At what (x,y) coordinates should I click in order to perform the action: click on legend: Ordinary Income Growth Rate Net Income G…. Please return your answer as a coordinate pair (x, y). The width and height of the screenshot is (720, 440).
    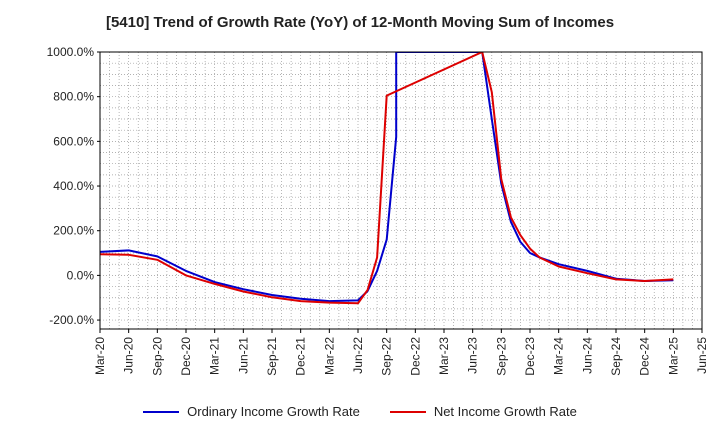
    Looking at the image, I should click on (360, 411).